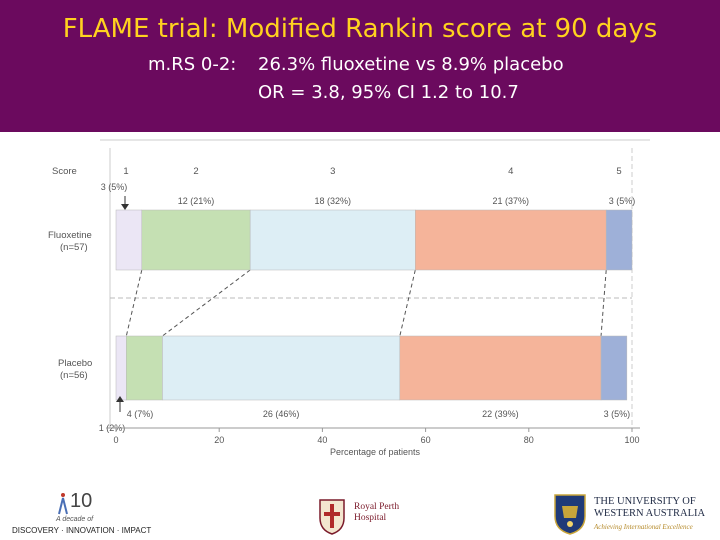 Image resolution: width=720 pixels, height=540 pixels. Describe the element at coordinates (81, 501) in the screenshot. I see `decade-number: 10` at that location.